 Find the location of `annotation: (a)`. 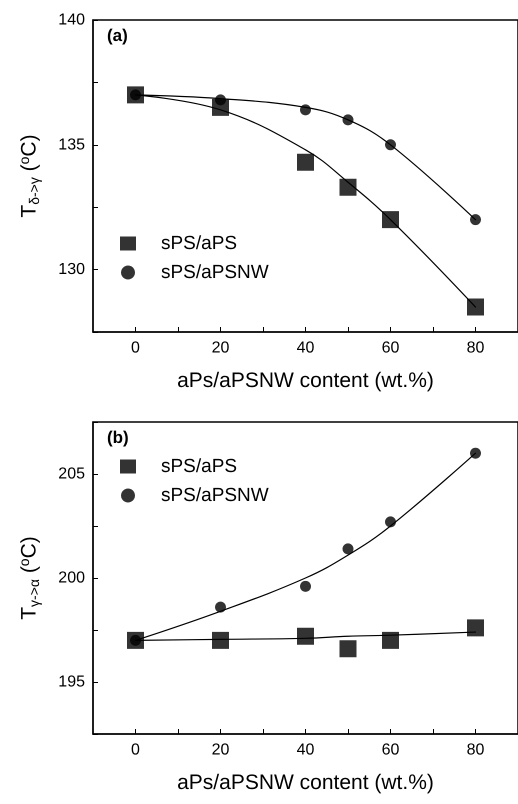

annotation: (a) is located at coordinates (117, 35).